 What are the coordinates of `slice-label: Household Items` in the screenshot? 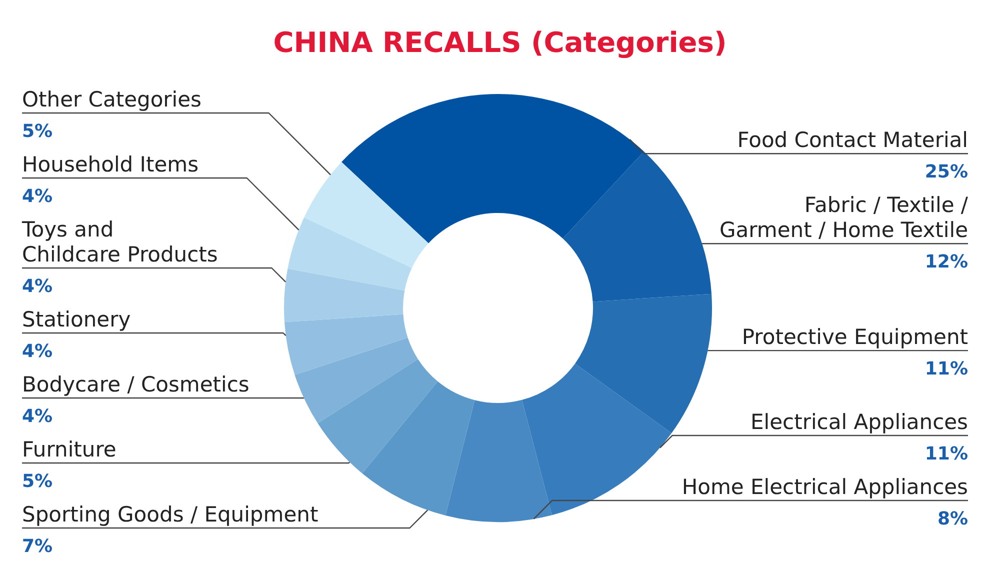 It's located at (110, 164).